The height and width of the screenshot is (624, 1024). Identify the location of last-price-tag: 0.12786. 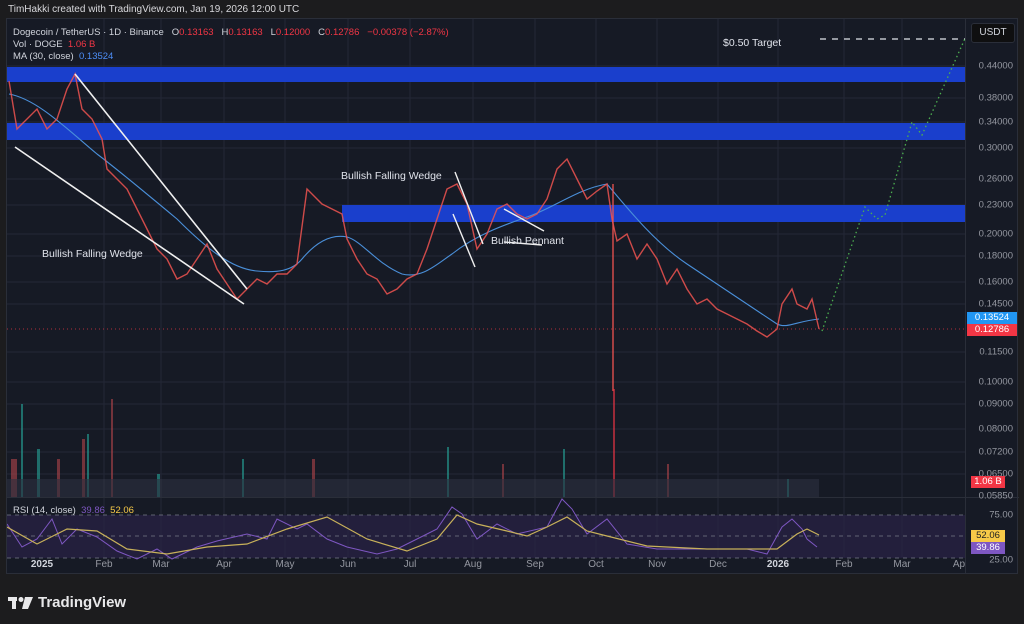
(992, 330).